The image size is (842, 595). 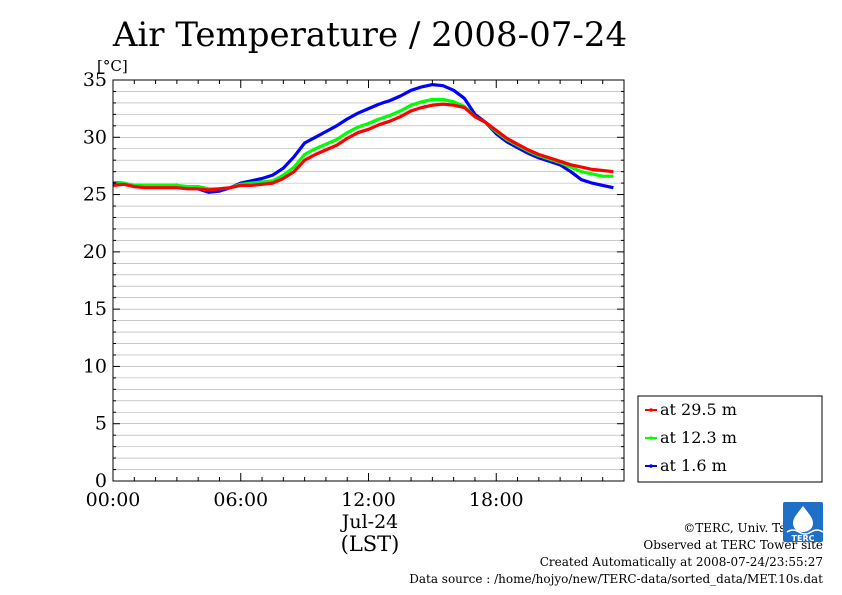 I want to click on legend-label: at 1.6 m, so click(x=693, y=465).